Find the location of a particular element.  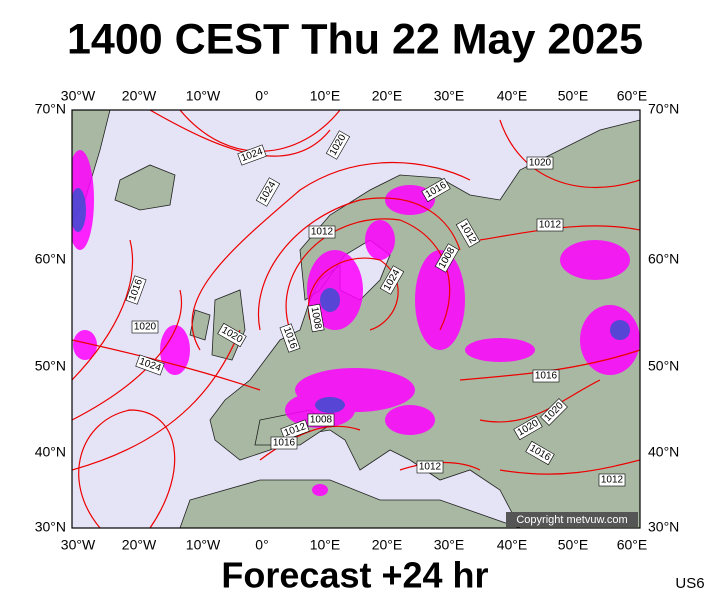

lon-label-top: 60°E is located at coordinates (632, 96).